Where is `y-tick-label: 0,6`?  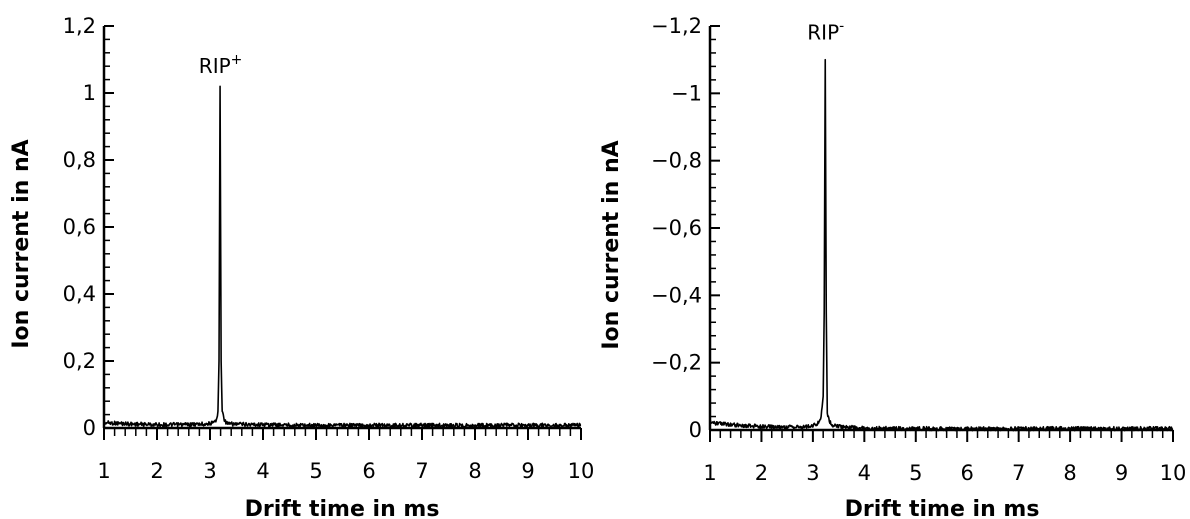 y-tick-label: 0,6 is located at coordinates (79, 227).